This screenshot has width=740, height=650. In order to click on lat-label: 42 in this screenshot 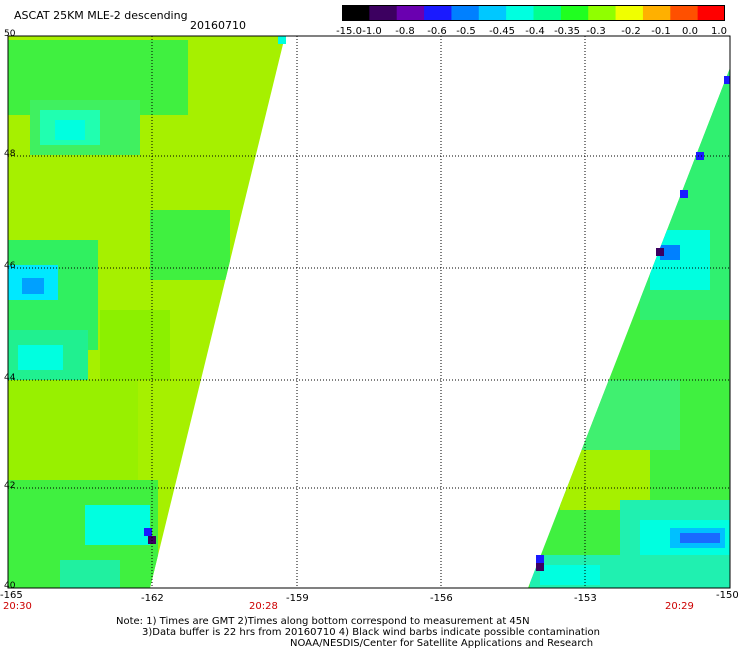, I will do `click(10, 486)`.